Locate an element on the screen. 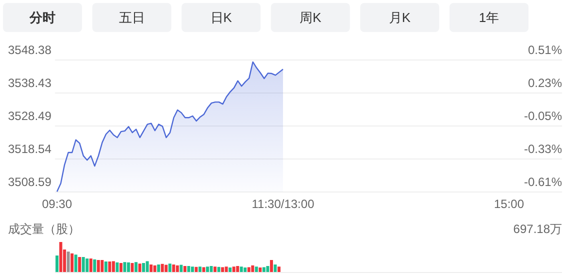 The width and height of the screenshot is (572, 274). y-tick-label: 3528.49 is located at coordinates (30, 116).